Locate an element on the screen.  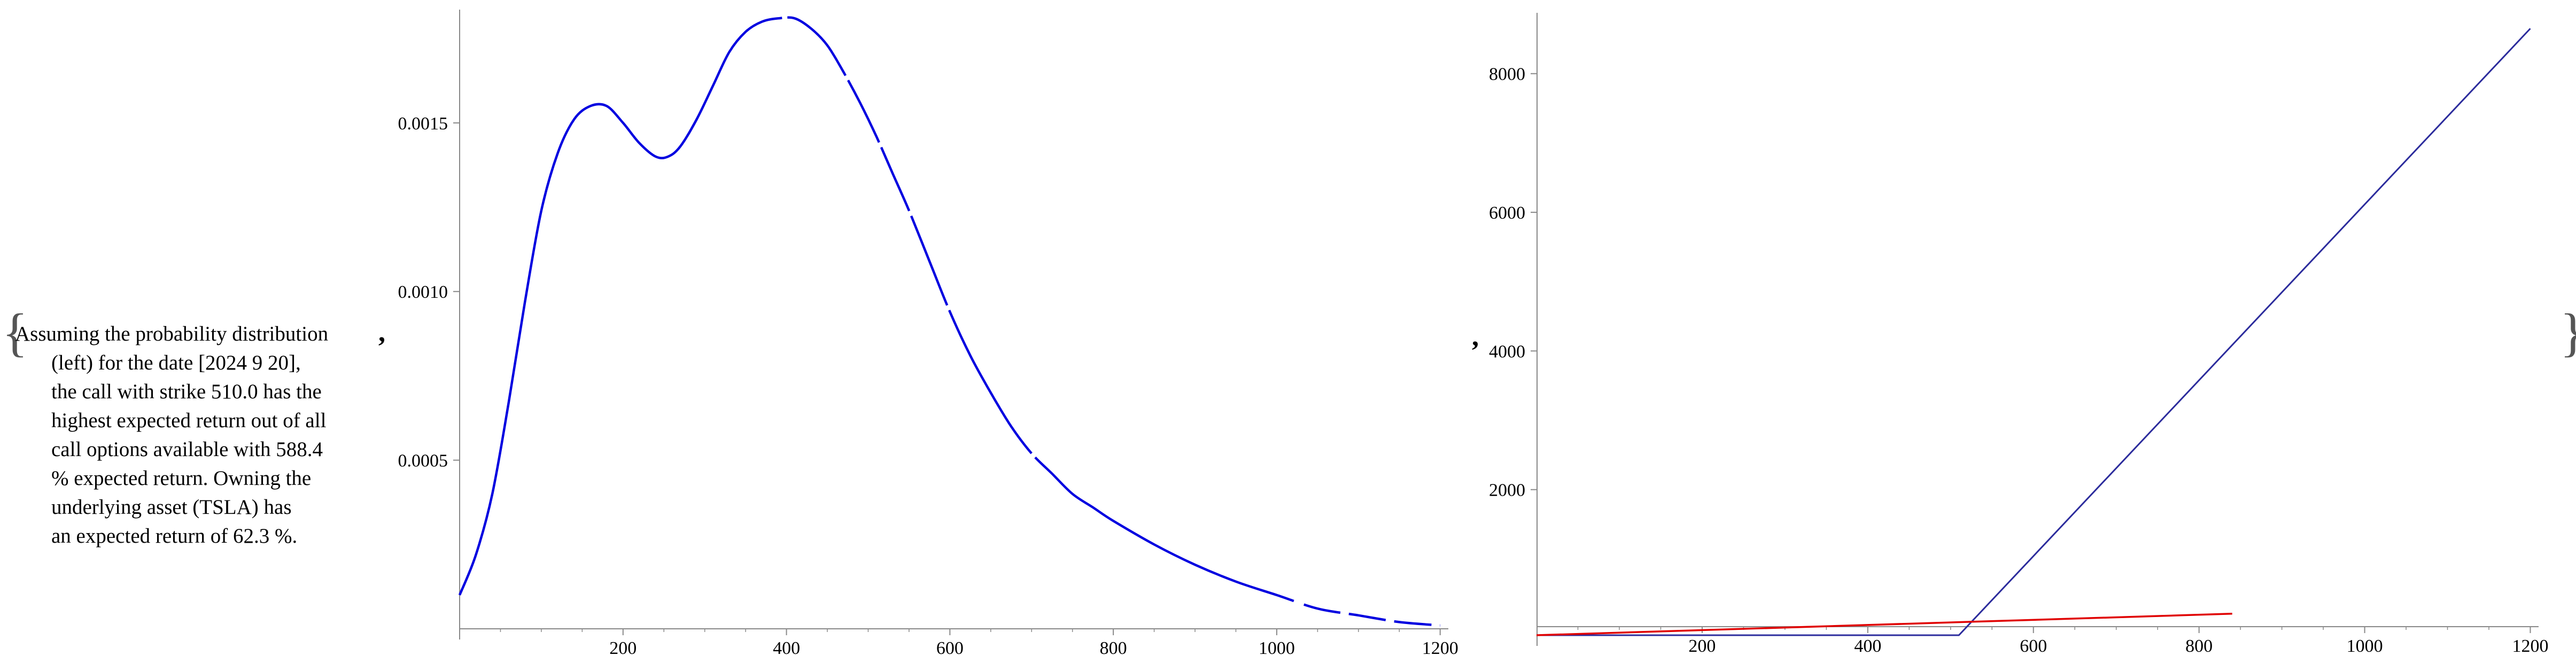
caption-line: Assuming the probability distribution is located at coordinates (172, 333).